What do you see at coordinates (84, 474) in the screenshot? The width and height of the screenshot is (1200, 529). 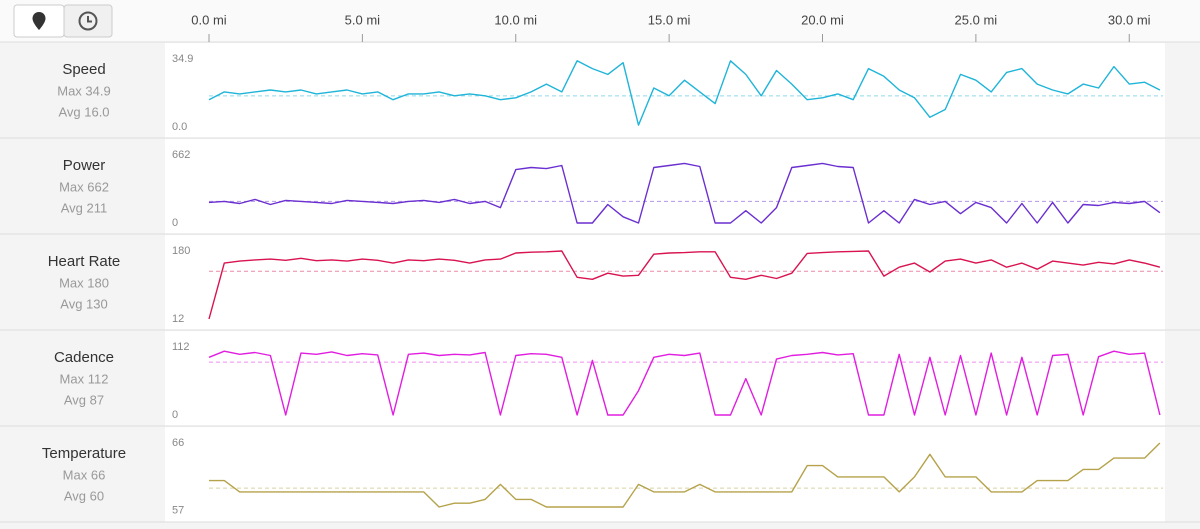 I see `stat-label: Max 66` at bounding box center [84, 474].